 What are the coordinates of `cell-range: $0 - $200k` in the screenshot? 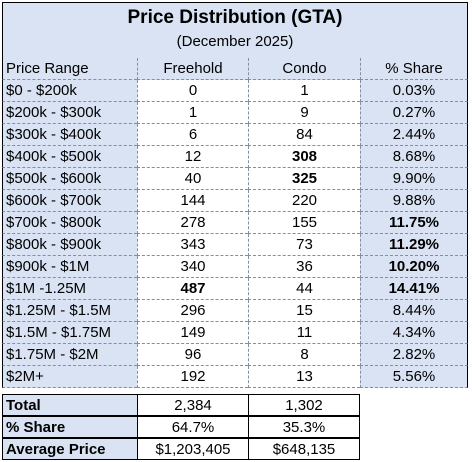 It's located at (69, 91).